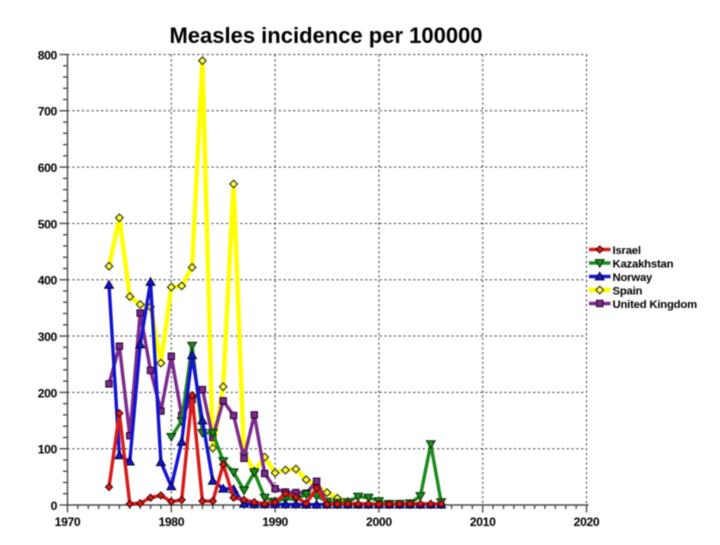 Image resolution: width=720 pixels, height=545 pixels. Describe the element at coordinates (171, 522) in the screenshot. I see `svg-text: 1980` at that location.